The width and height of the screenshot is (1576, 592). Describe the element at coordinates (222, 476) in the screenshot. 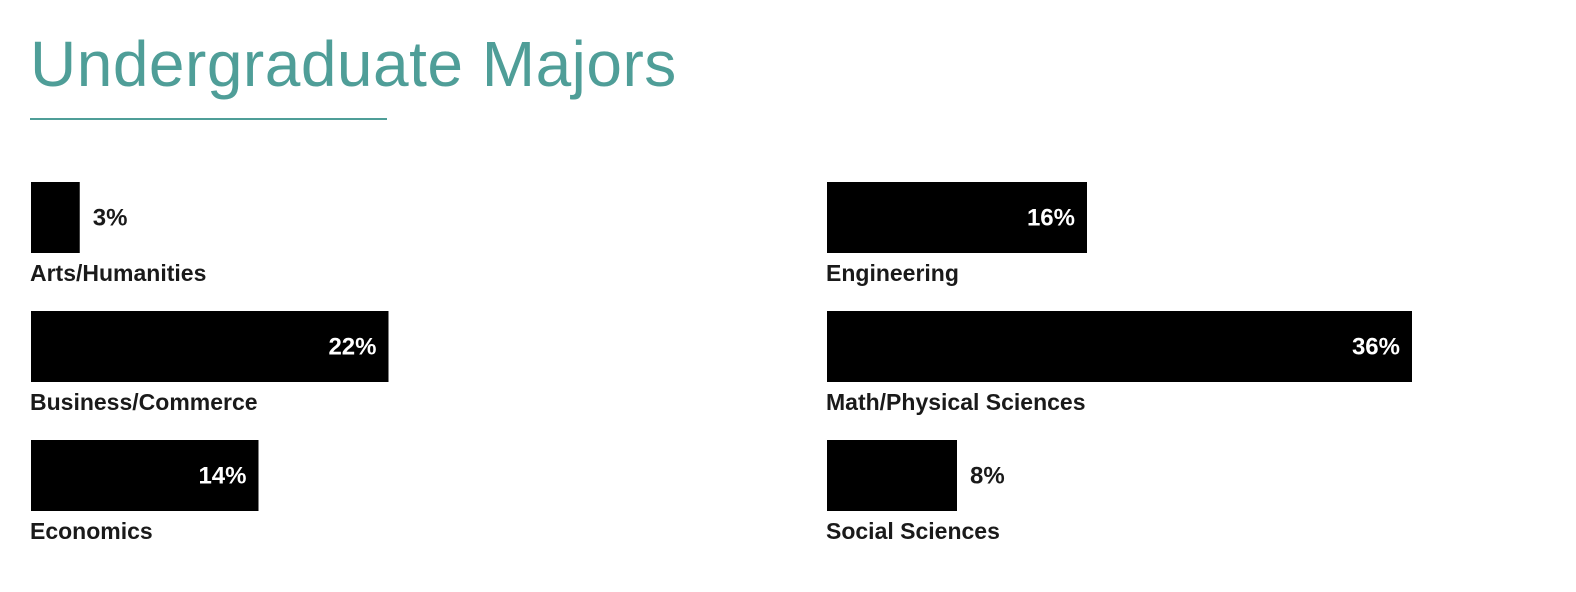

I see `value-label-economics: 14%` at that location.